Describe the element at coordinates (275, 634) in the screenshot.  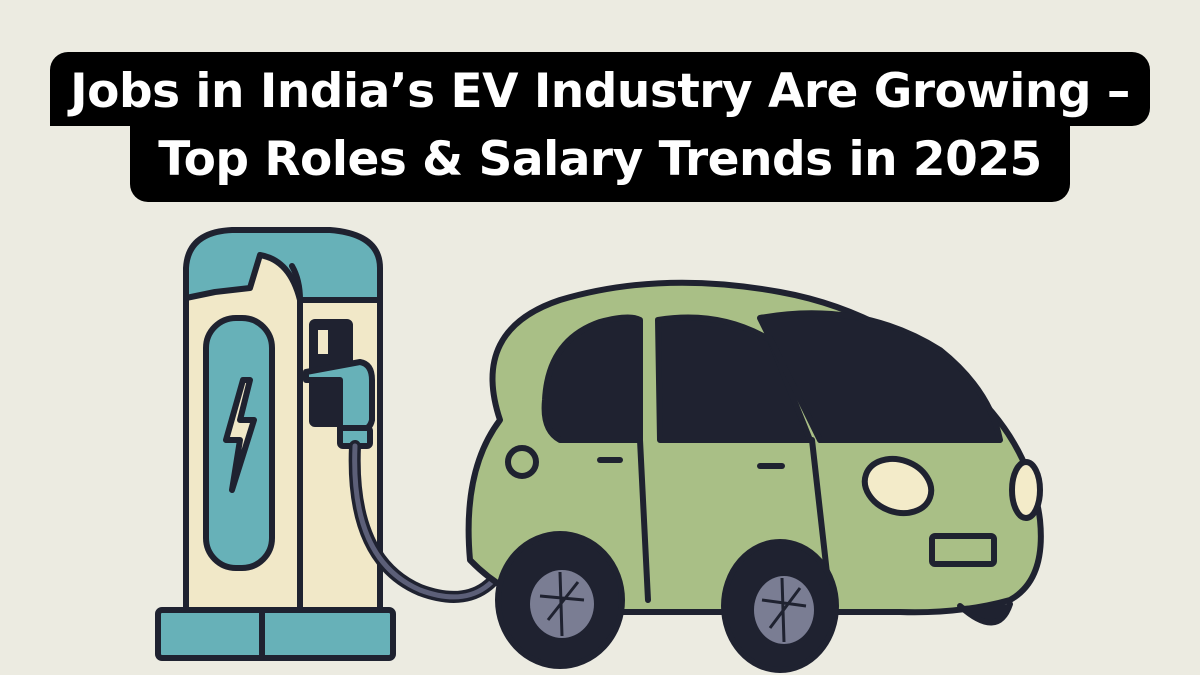
I see `station-base` at that location.